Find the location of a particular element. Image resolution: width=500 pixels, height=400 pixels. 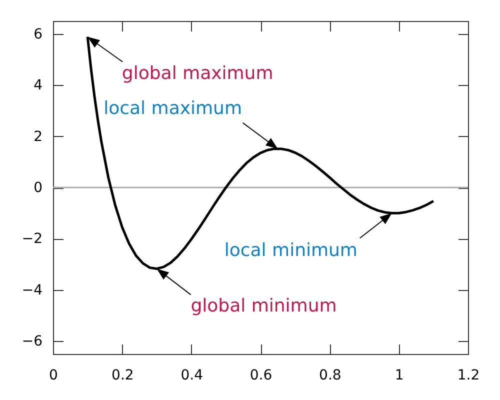

y-tick-label: 0 is located at coordinates (38, 188).